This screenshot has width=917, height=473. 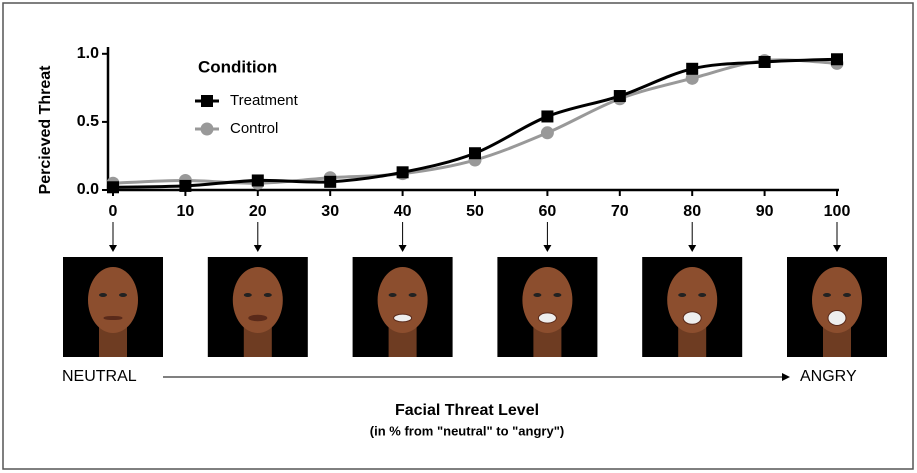 What do you see at coordinates (254, 128) in the screenshot?
I see `legend-label: Control` at bounding box center [254, 128].